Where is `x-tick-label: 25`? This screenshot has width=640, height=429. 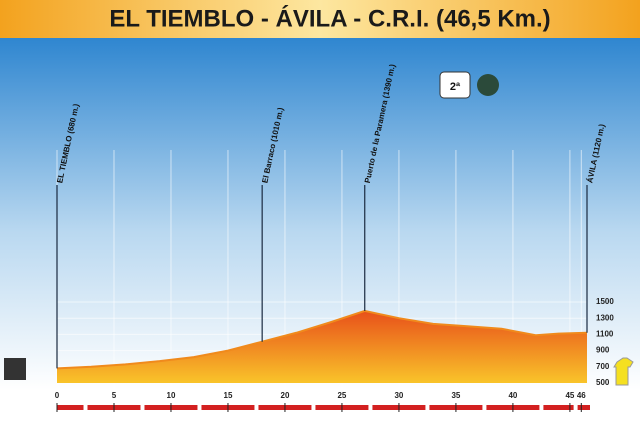 x-tick-label: 25 is located at coordinates (341, 395).